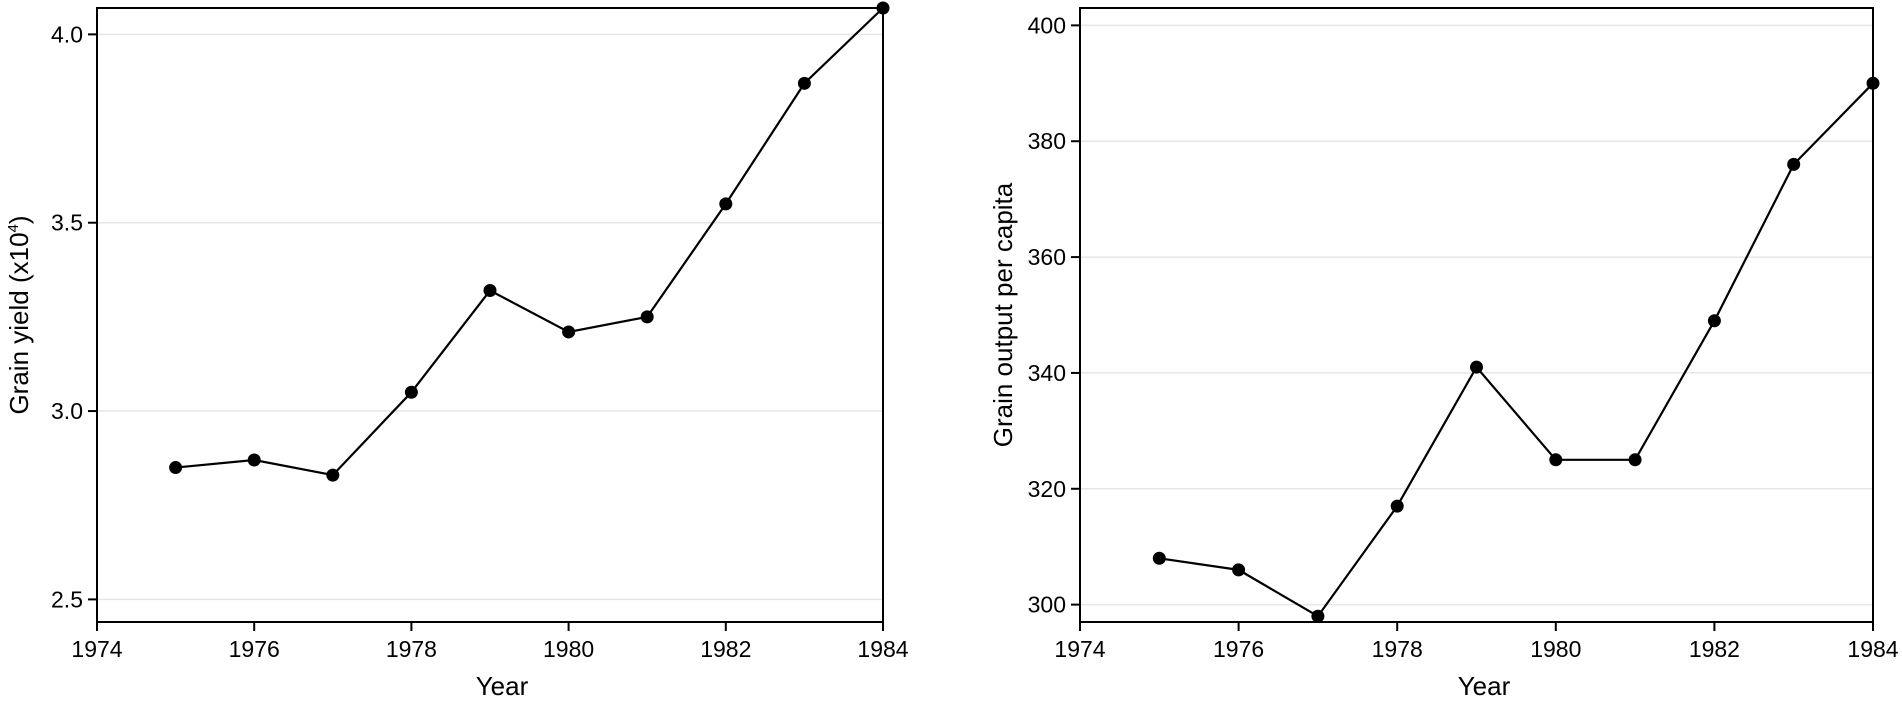 This screenshot has width=1902, height=707. What do you see at coordinates (13, 228) in the screenshot?
I see `y-axis-title-superscript: 4` at bounding box center [13, 228].